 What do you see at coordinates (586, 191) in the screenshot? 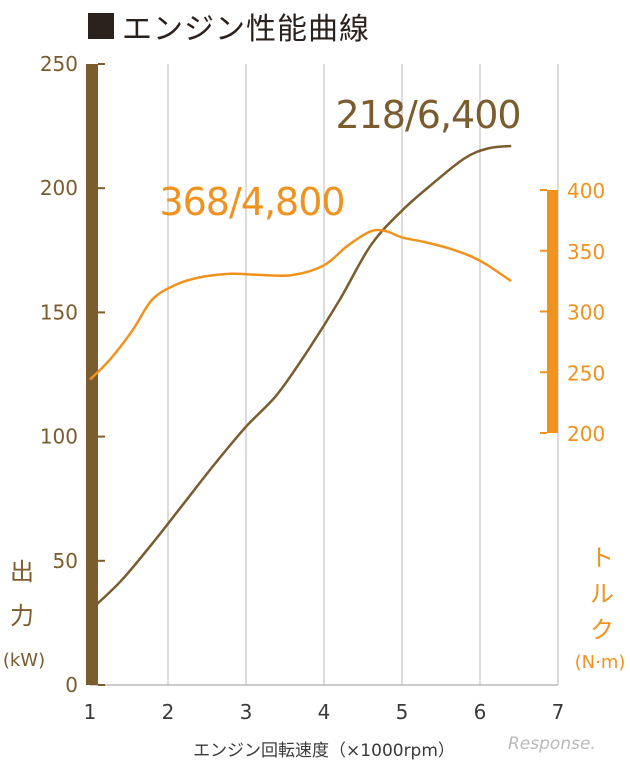
I see `right-tick-label: 400` at bounding box center [586, 191].